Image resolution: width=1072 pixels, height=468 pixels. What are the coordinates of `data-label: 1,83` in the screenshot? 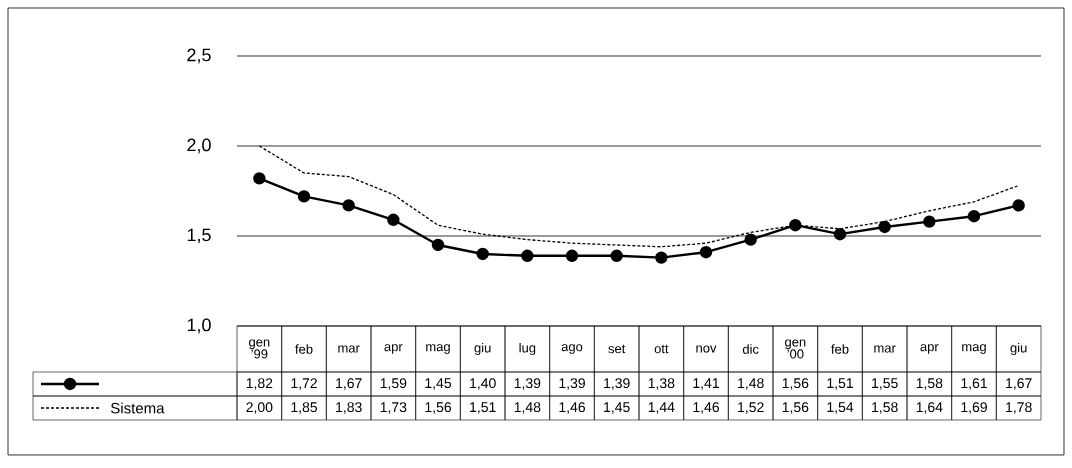 It's located at (349, 408).